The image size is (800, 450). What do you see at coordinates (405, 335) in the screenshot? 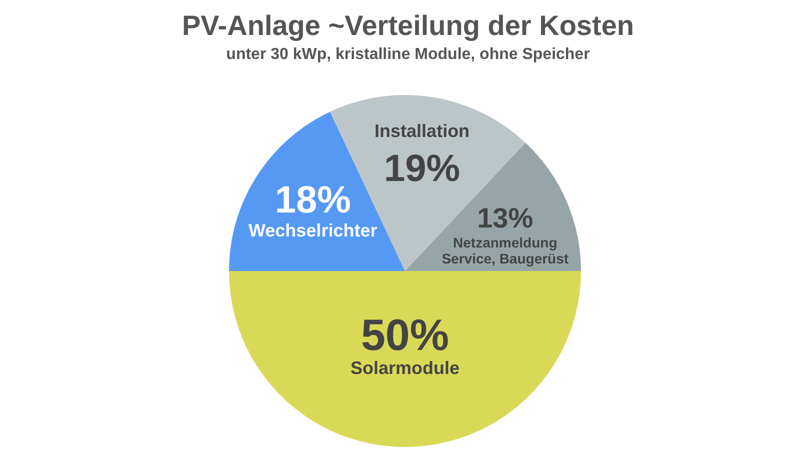
I see `data-label: 50%` at bounding box center [405, 335].